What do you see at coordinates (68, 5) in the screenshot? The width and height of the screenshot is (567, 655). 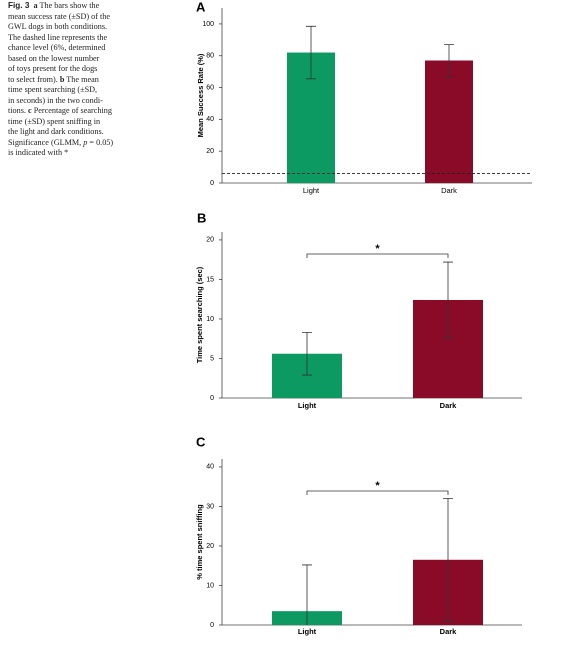 I see `caption-text: The bars show the` at bounding box center [68, 5].